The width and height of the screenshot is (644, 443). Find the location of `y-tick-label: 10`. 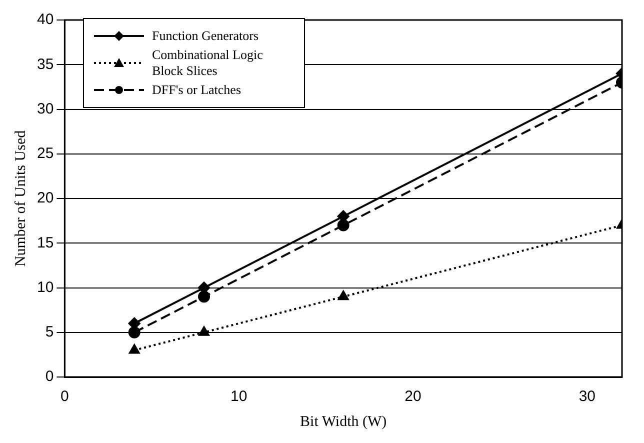

y-tick-label: 10 is located at coordinates (45, 287).